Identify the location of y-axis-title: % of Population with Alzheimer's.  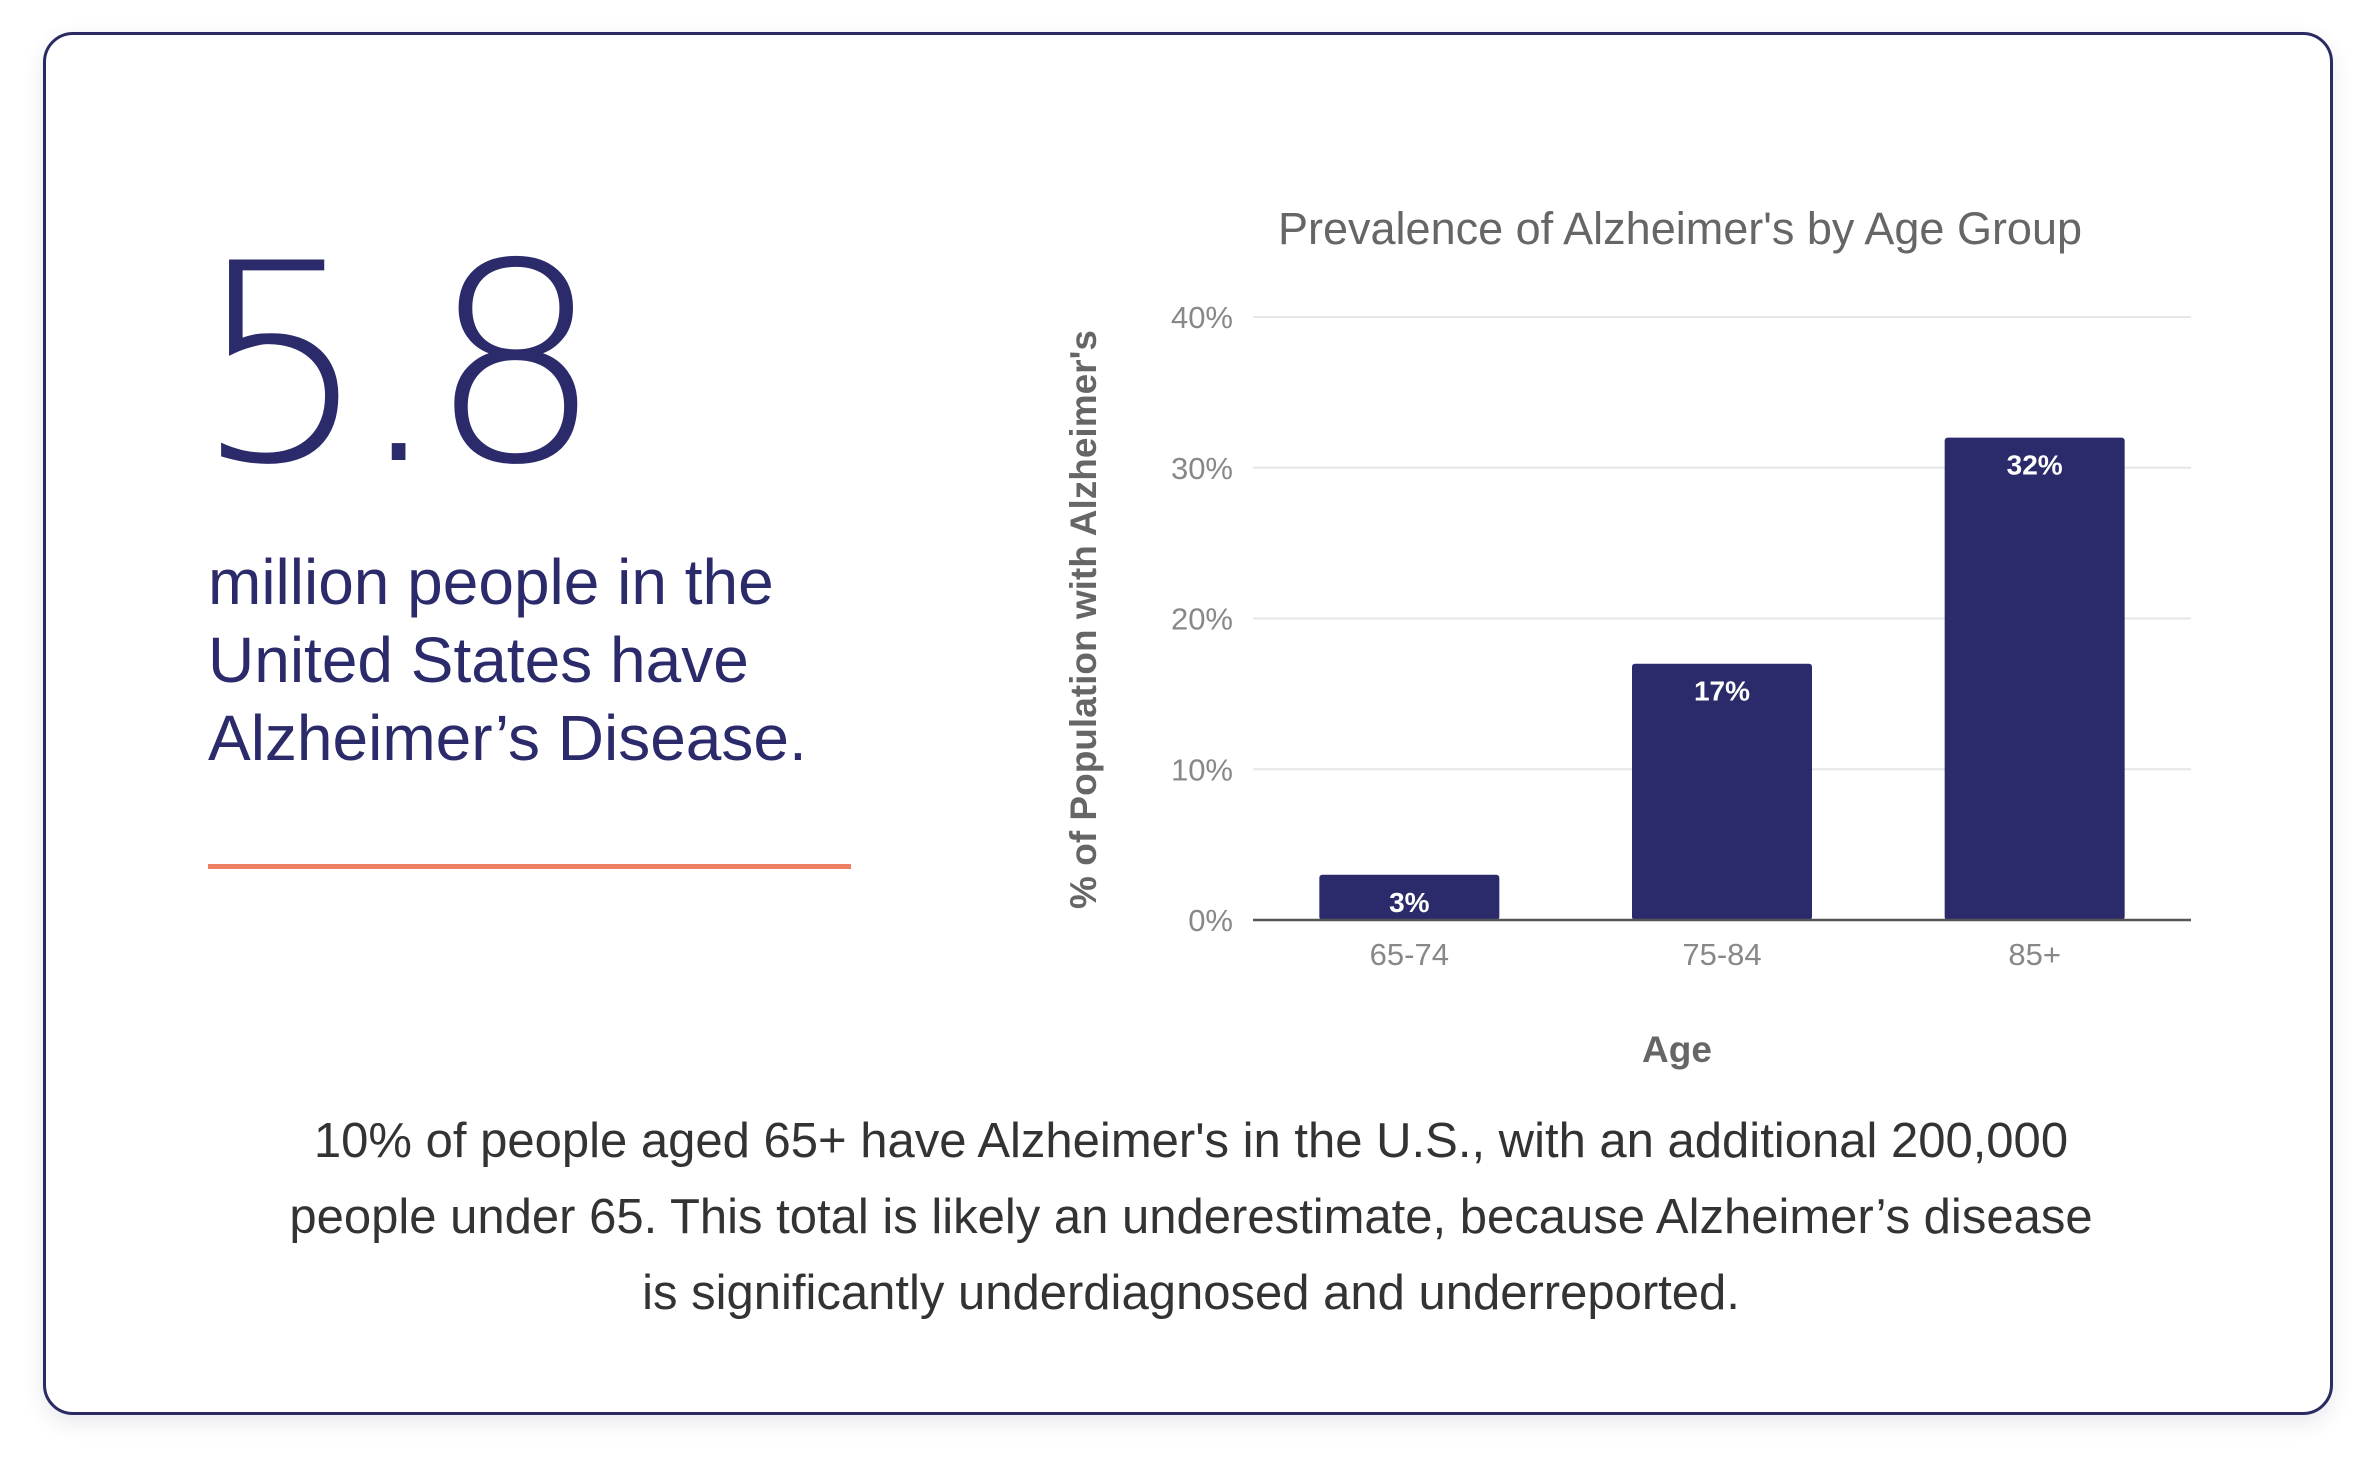
(1083, 619).